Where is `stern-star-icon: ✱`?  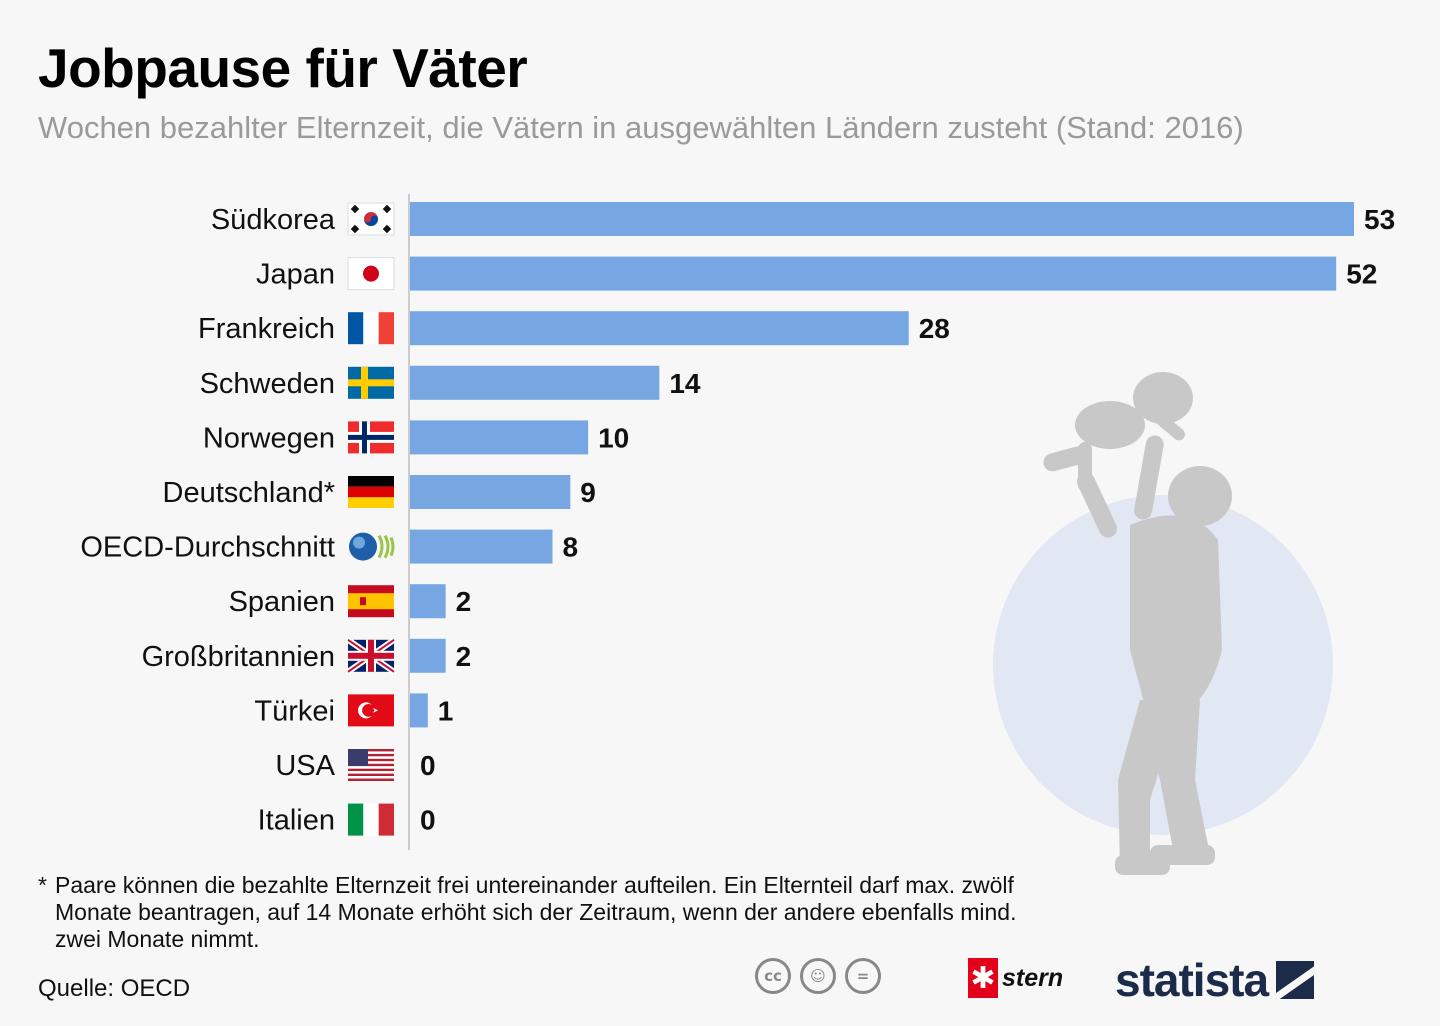 stern-star-icon: ✱ is located at coordinates (983, 978).